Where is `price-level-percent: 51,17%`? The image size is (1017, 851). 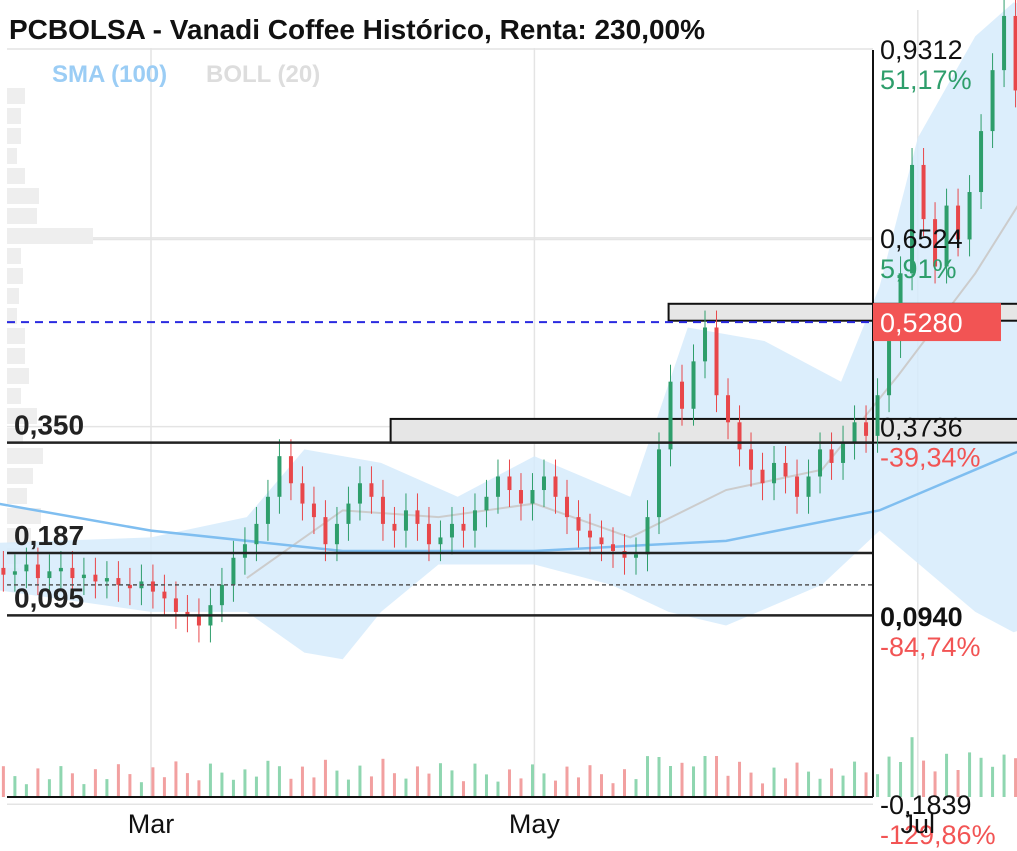
price-level-percent: 51,17% is located at coordinates (926, 80).